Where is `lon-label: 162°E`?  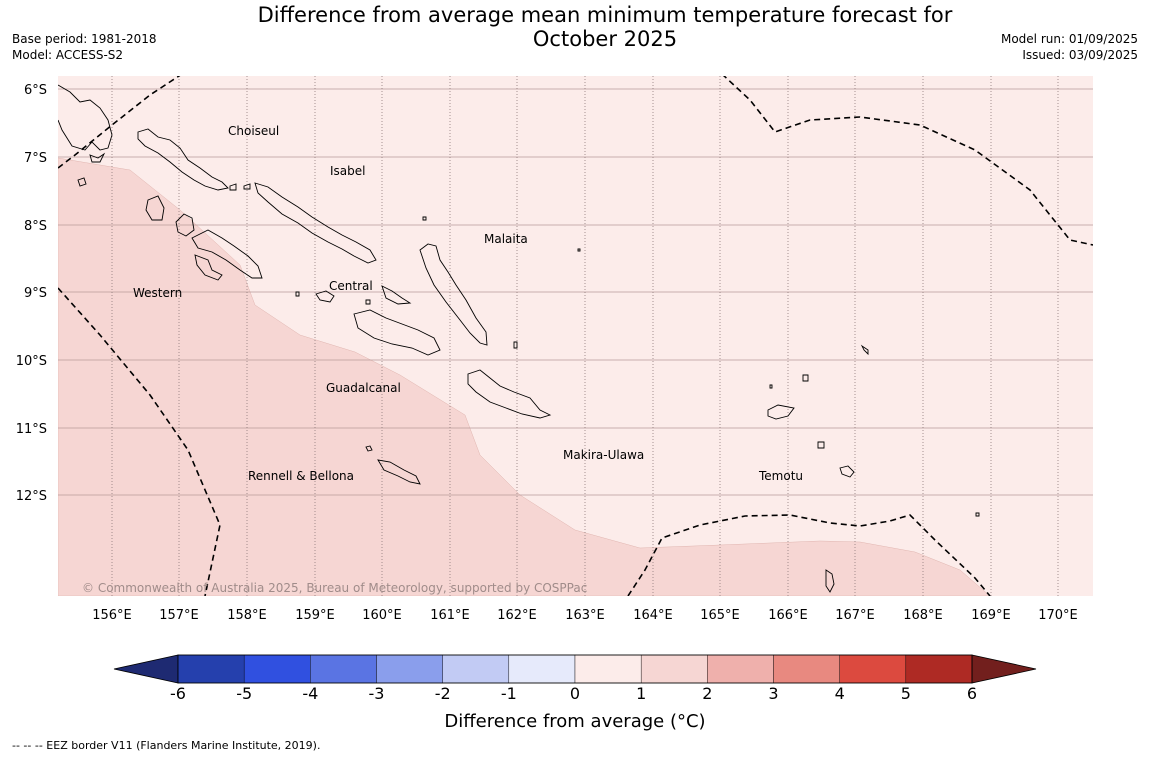 lon-label: 162°E is located at coordinates (517, 615).